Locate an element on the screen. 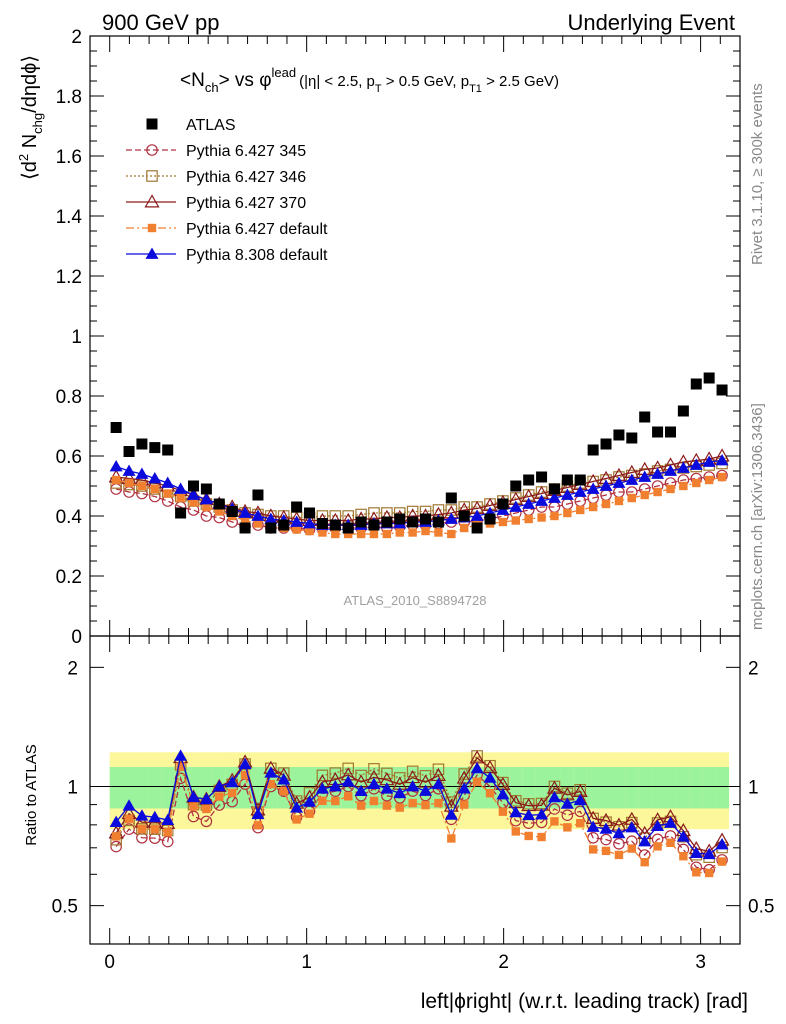 The height and width of the screenshot is (1024, 786). legend-label-3: Pythia 6.427 default is located at coordinates (257, 229).